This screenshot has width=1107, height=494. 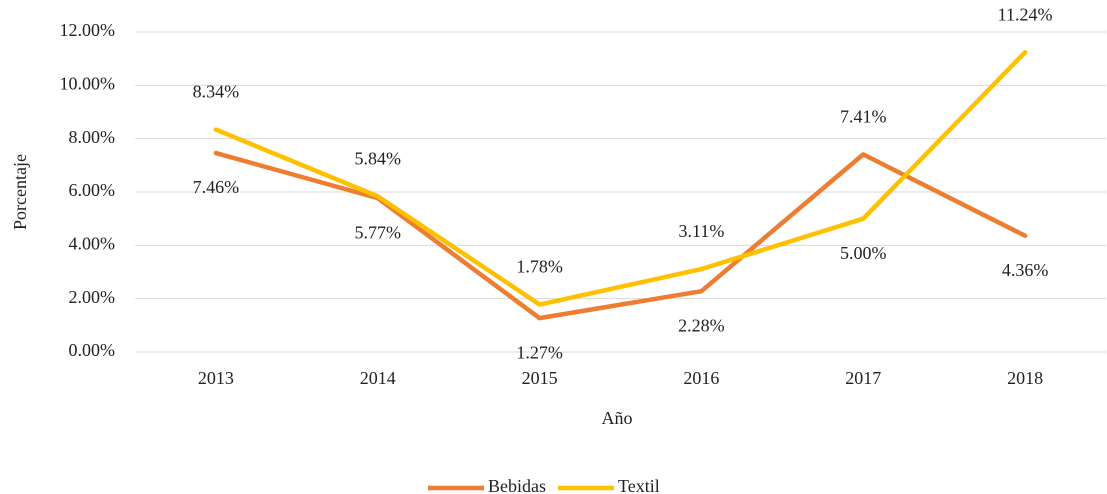 I want to click on data-label: 7.46%, so click(x=216, y=187).